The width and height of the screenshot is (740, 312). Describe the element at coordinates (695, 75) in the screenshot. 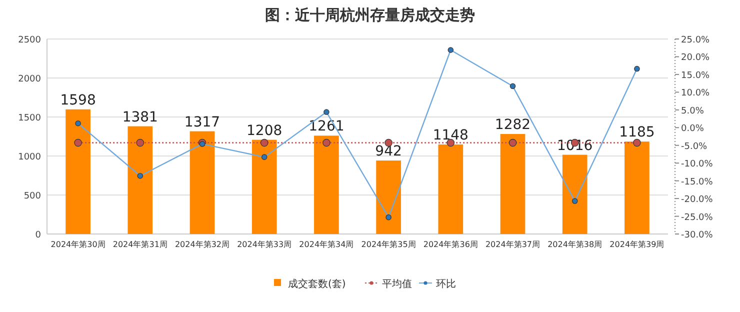

I see `y2-tick-label: 15.0%` at that location.